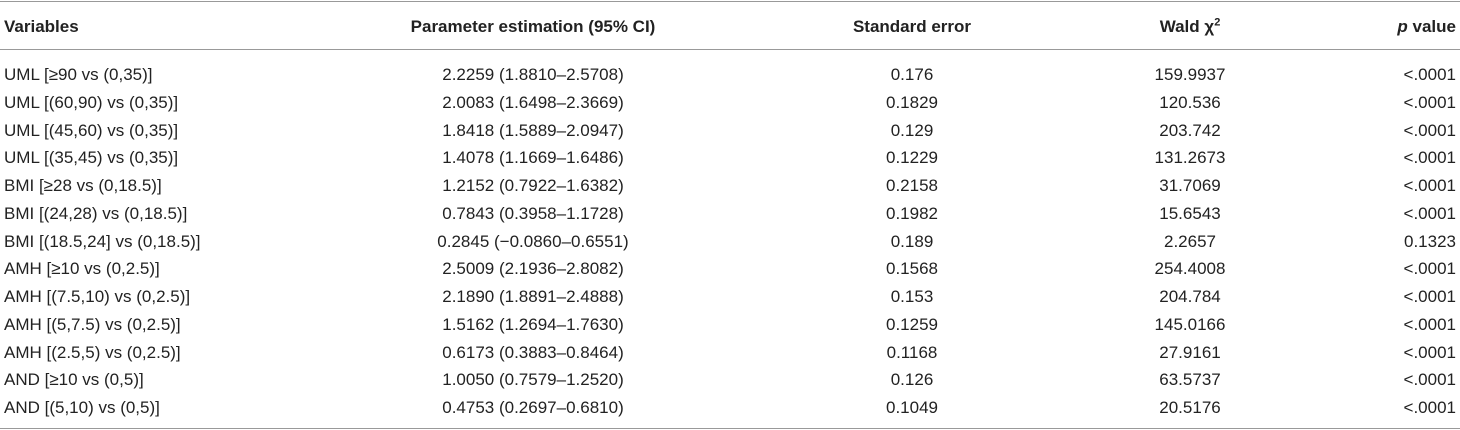  I want to click on table-cell: 27.9161, so click(1190, 352).